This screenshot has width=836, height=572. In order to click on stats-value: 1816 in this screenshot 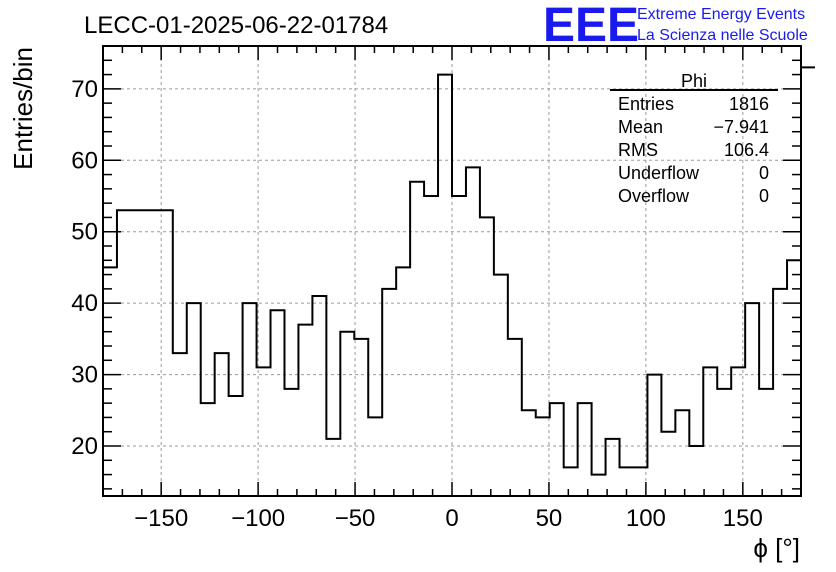, I will do `click(749, 104)`.